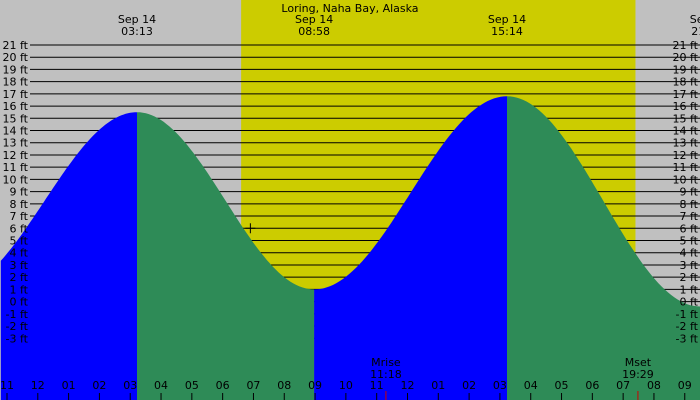  I want to click on y-tick-label: 6 ft, so click(19, 228).